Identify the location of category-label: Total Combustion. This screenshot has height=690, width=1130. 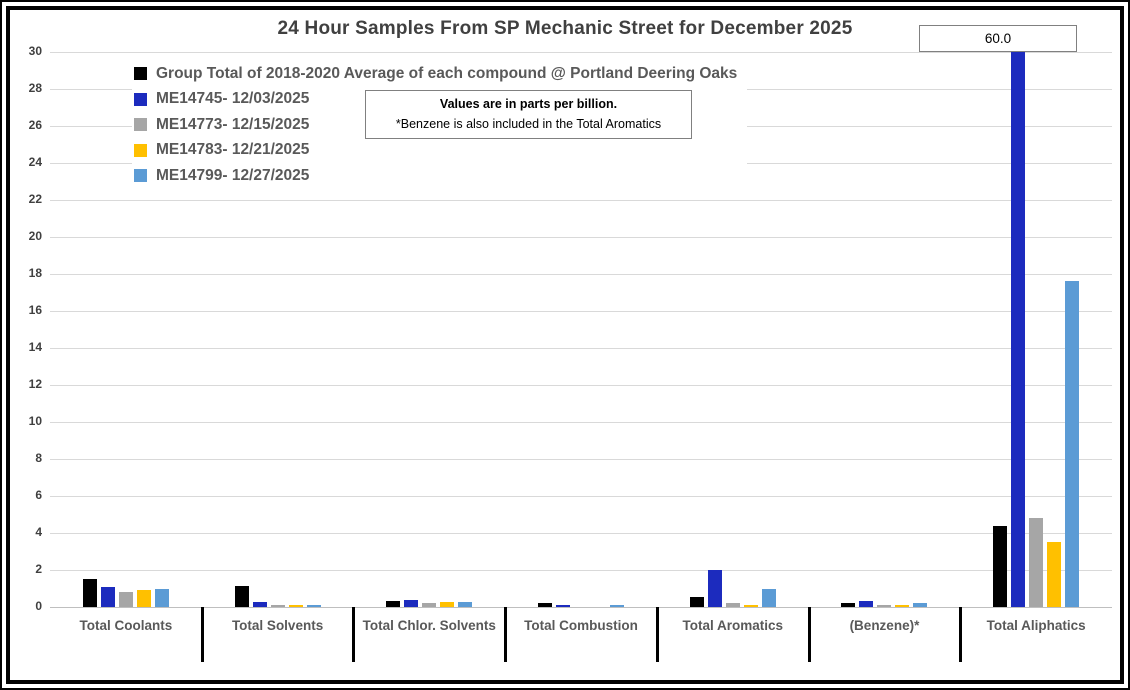
(581, 625).